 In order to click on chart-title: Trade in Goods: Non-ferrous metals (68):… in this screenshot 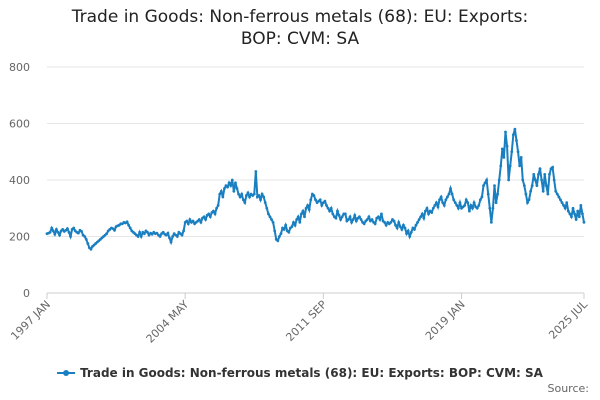, I will do `click(300, 28)`.